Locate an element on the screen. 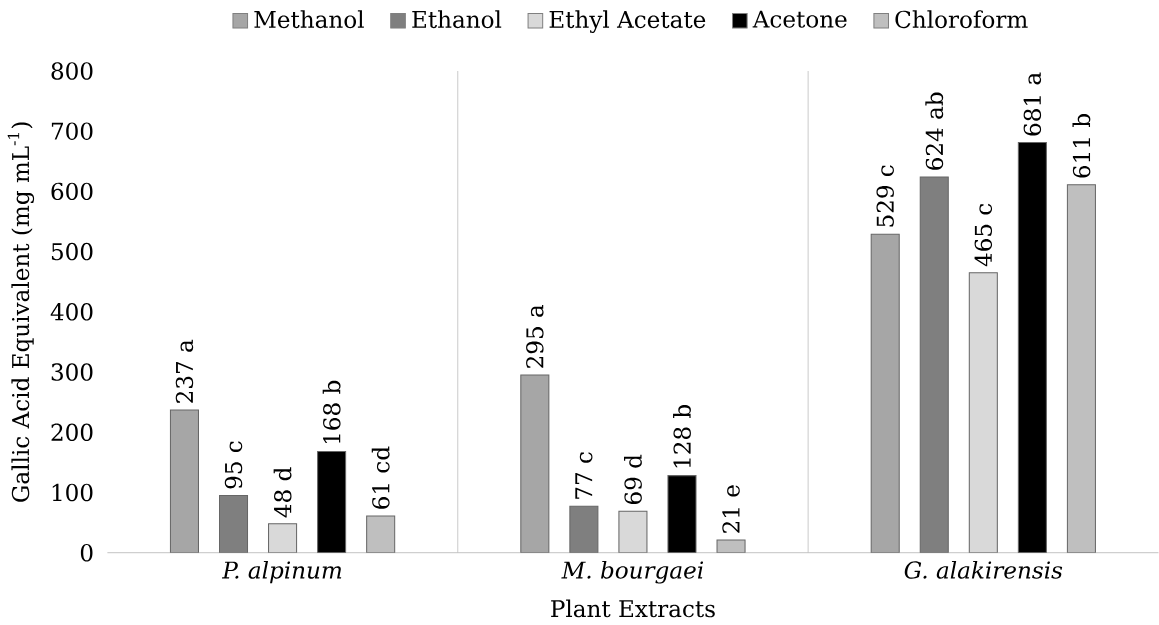 Image resolution: width=1159 pixels, height=625 pixels. y-tick-label: 800 is located at coordinates (72, 71).